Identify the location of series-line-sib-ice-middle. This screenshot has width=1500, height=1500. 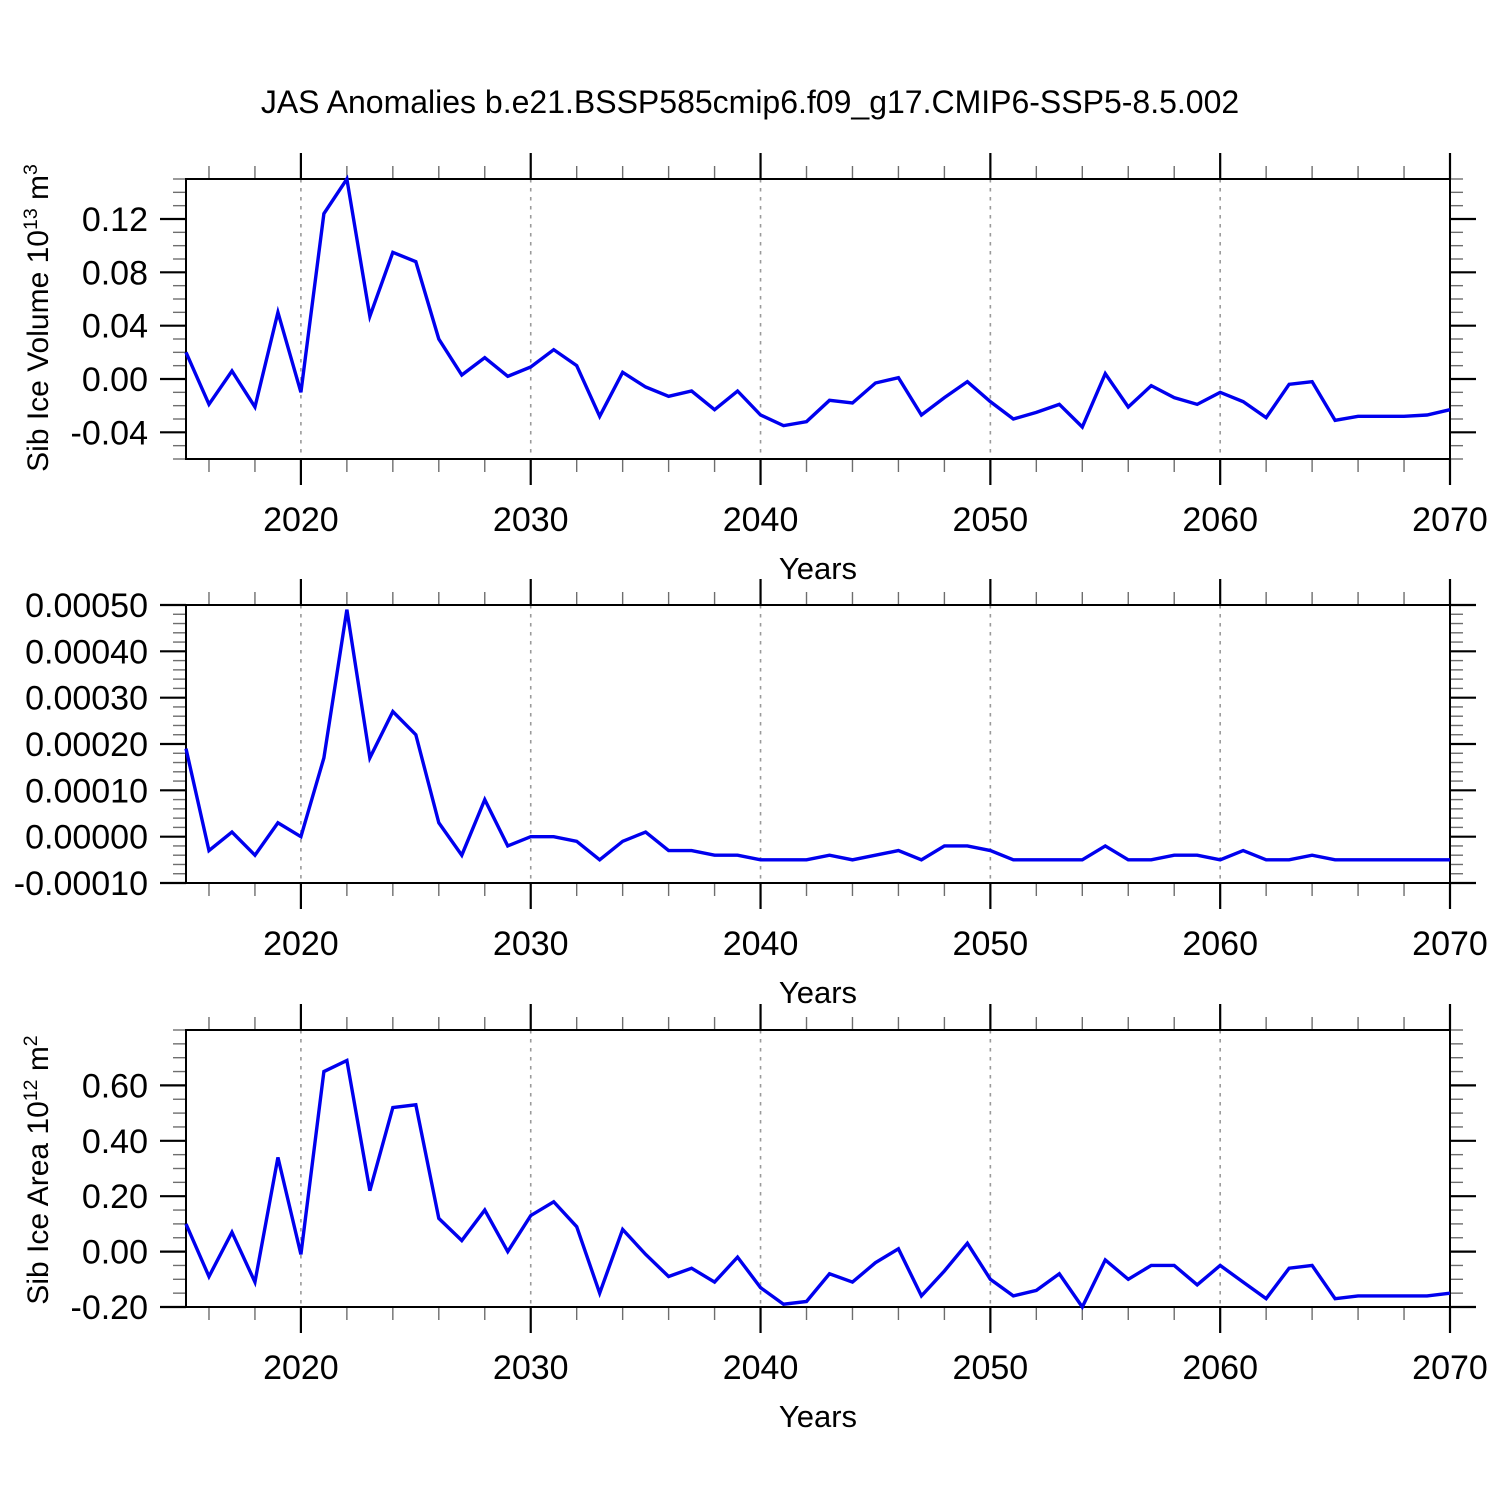
(817, 736).